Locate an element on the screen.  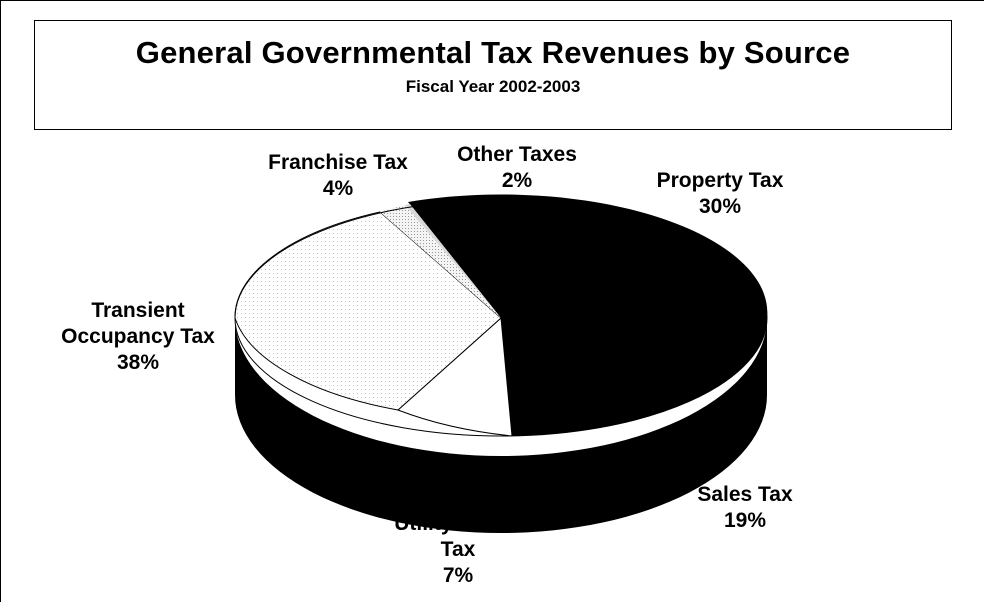
slice-other is located at coordinates (453, 261).